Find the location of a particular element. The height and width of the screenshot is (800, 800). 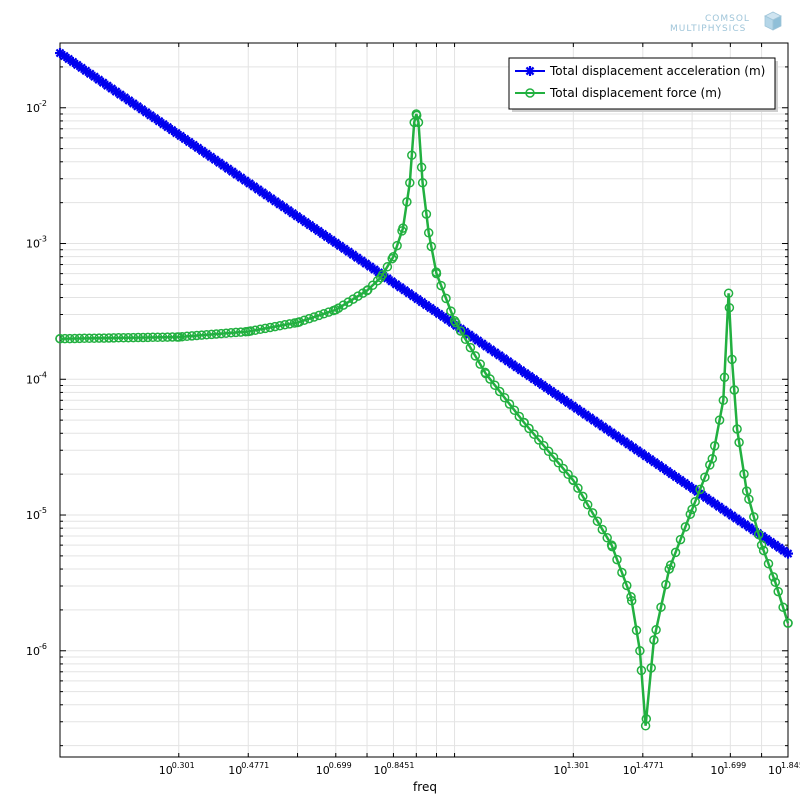

y-tick-label: 10 -2 is located at coordinates (36, 107).